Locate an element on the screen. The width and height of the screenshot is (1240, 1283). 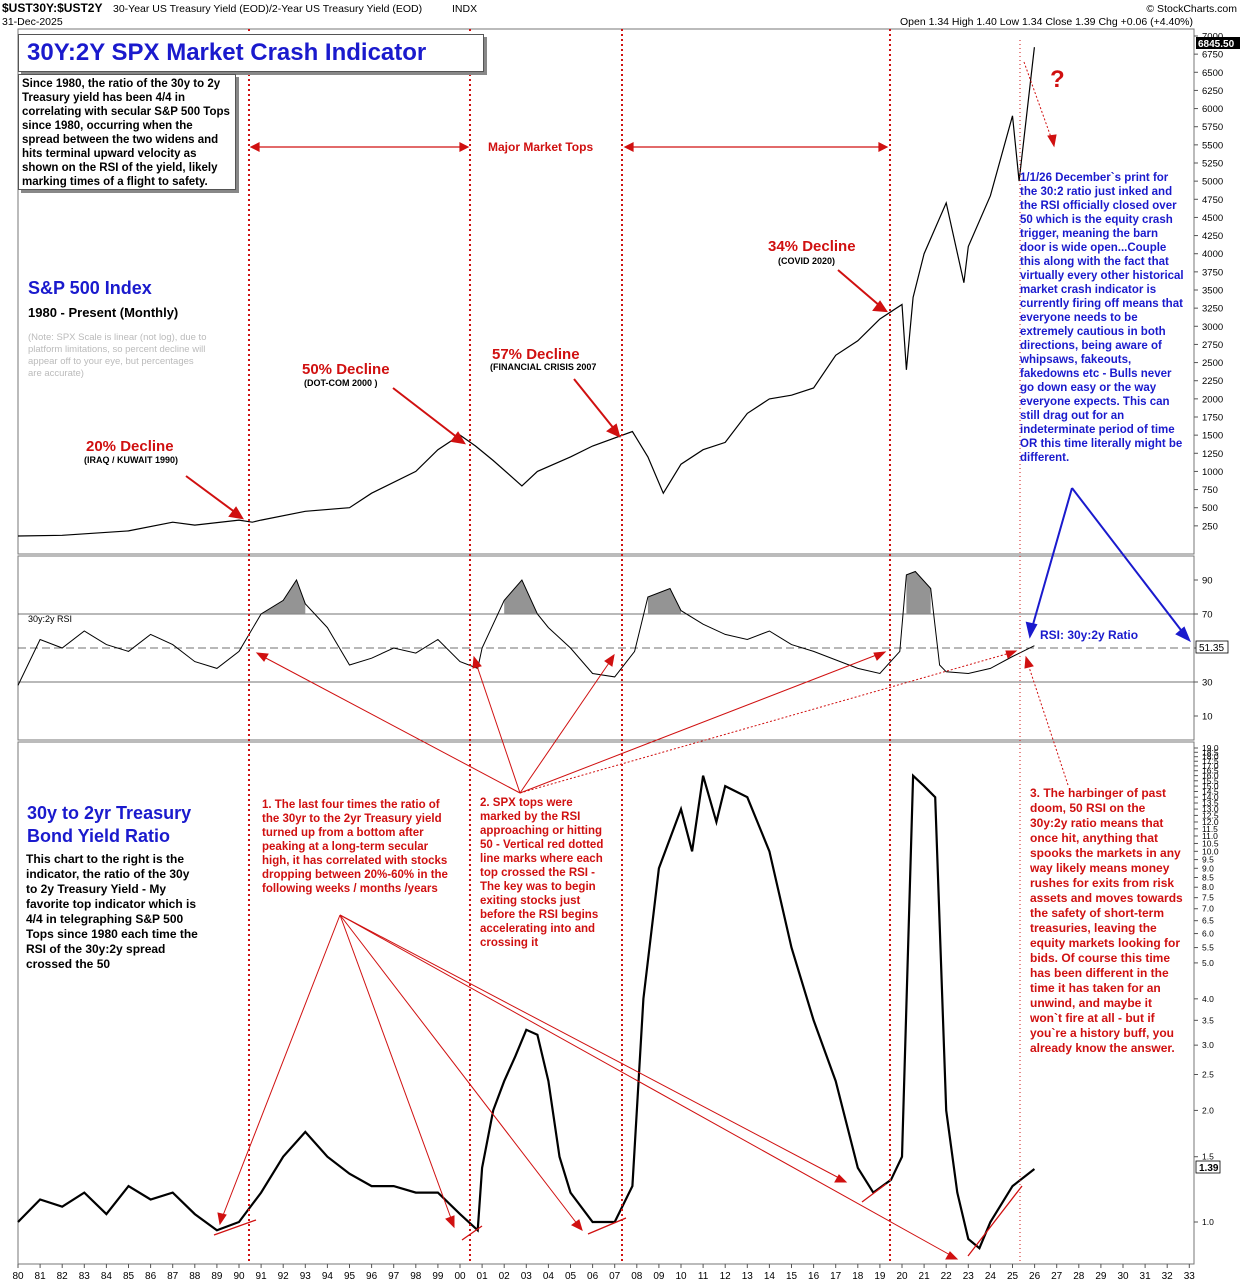
ratio-tick-label: 11.0 is located at coordinates (1210, 836).